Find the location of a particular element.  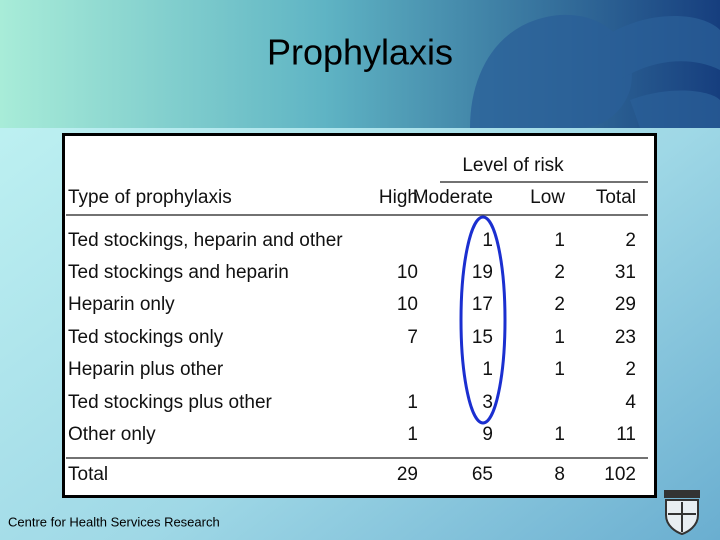

table-cell: 11 is located at coordinates (626, 434).